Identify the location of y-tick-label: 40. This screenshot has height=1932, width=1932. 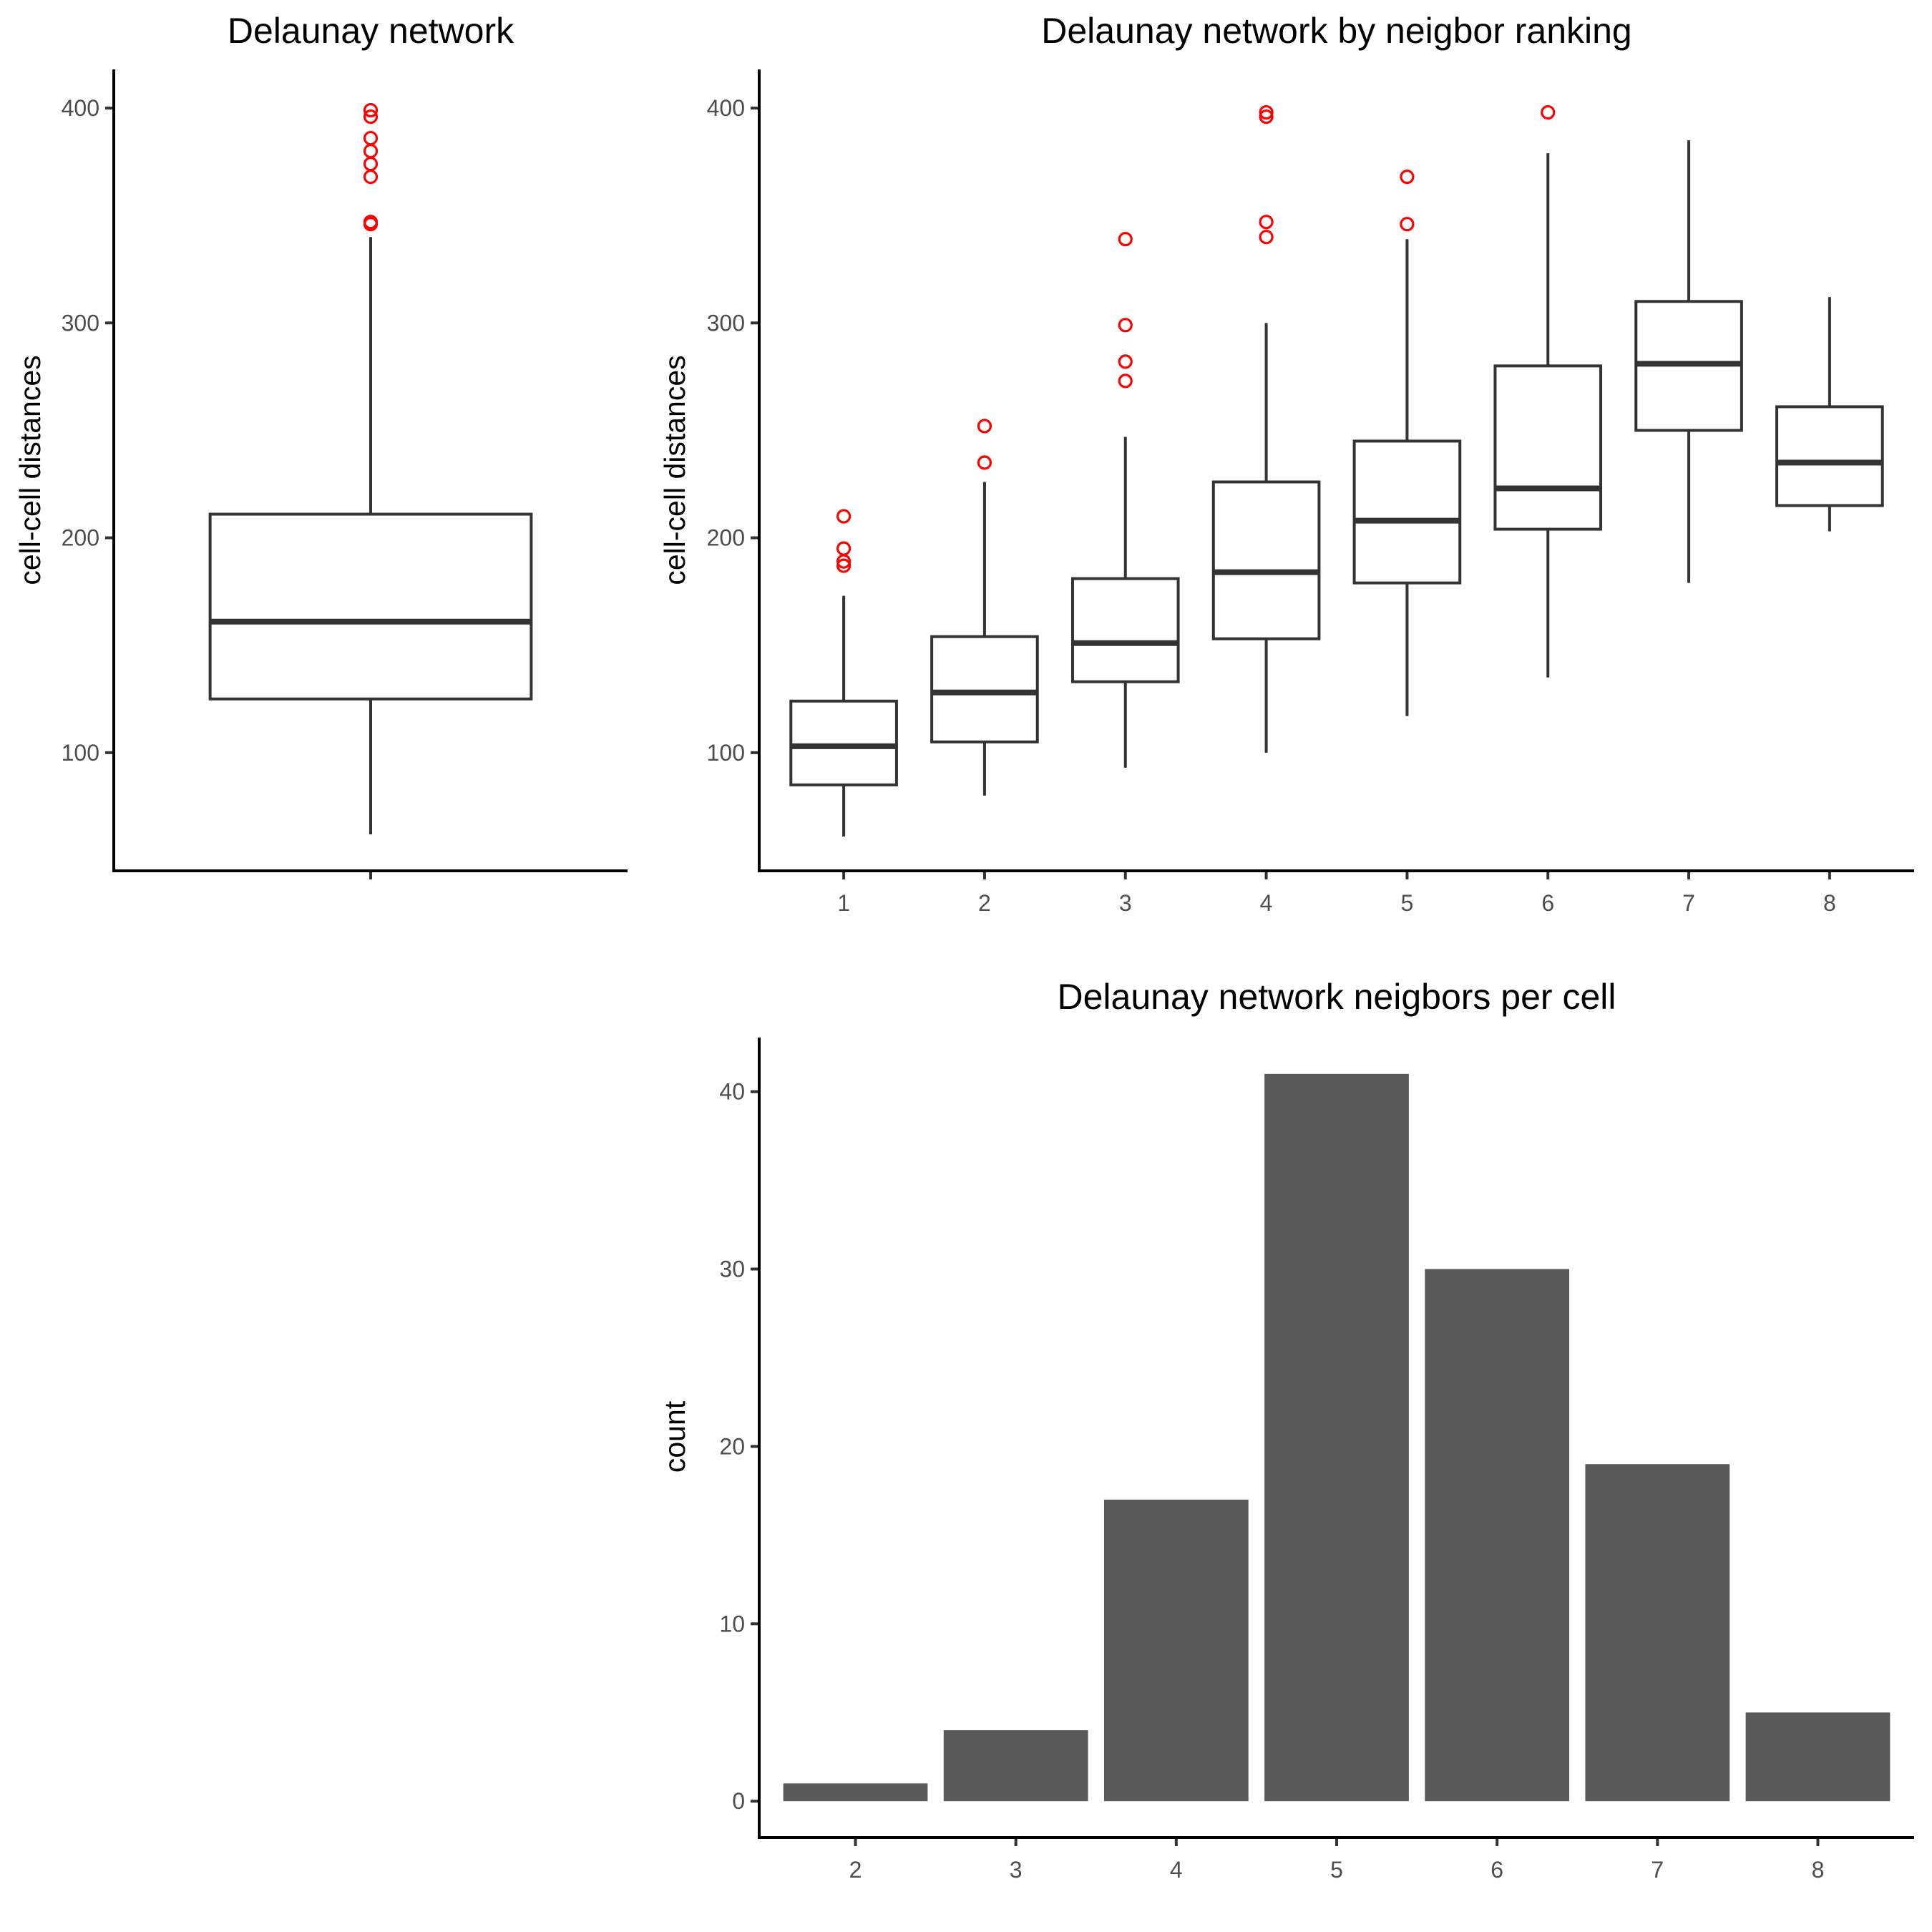
(732, 1092).